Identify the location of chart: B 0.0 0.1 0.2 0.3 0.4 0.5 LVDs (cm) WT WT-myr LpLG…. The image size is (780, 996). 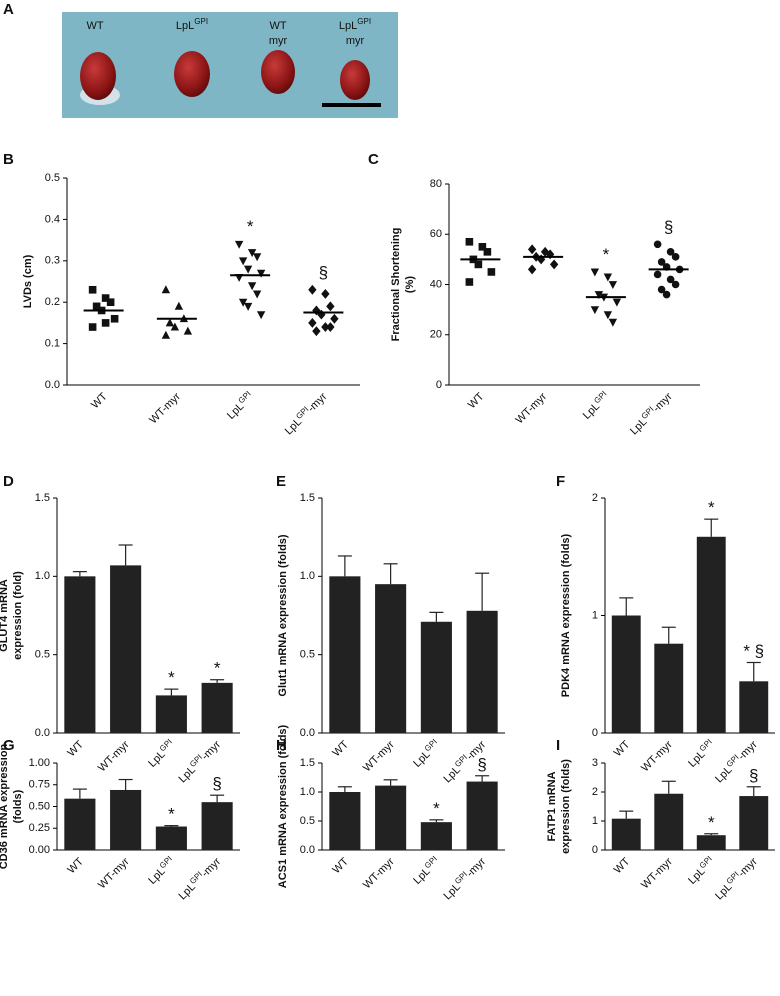
(181, 294).